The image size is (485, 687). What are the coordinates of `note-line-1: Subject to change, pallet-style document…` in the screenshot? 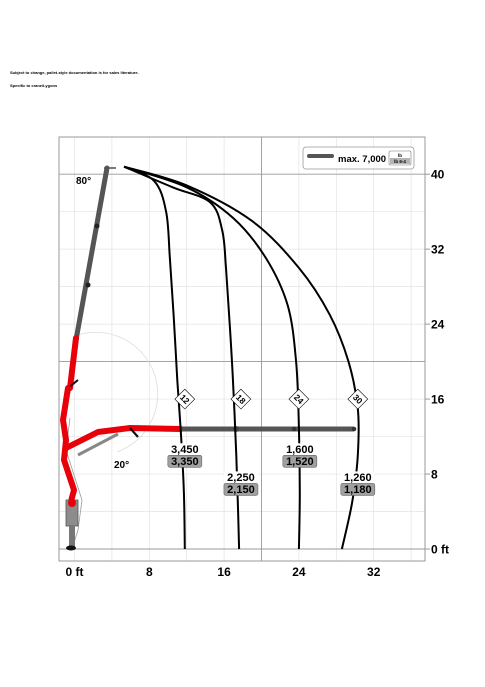 It's located at (74, 72).